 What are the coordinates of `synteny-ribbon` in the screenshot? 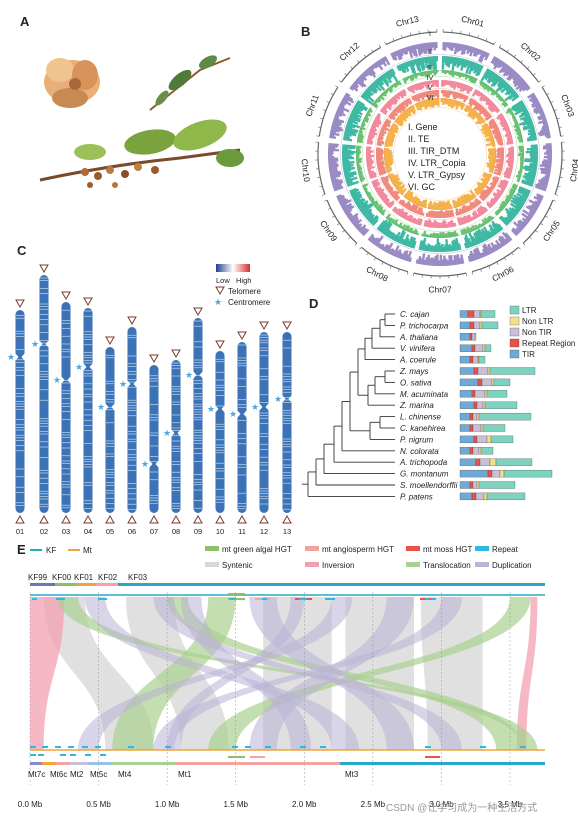 It's located at (369, 673).